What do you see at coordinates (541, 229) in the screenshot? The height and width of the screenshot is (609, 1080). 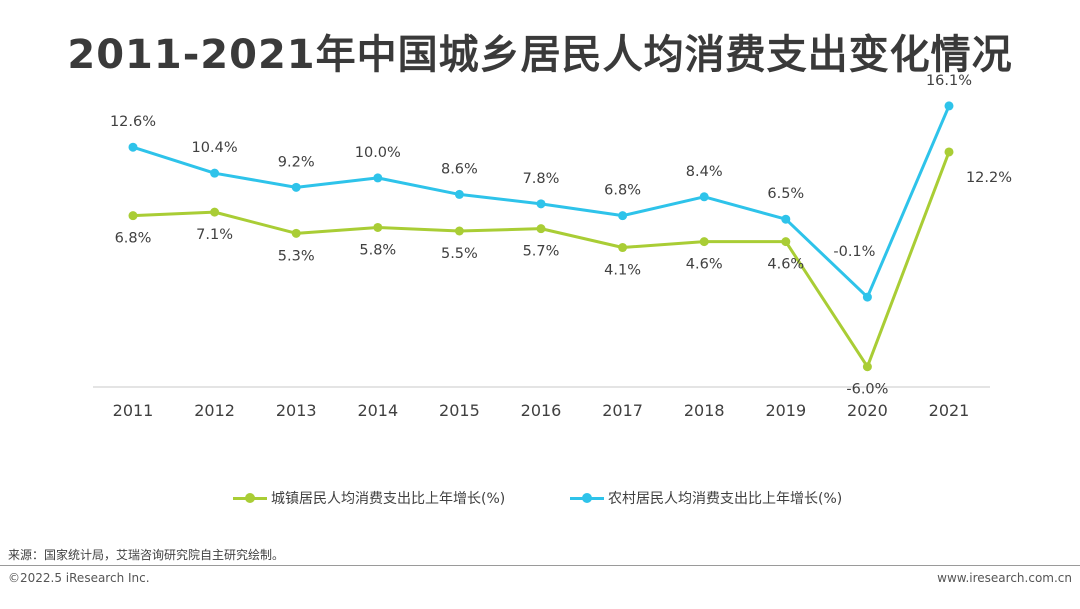 I see `data-point-s0-2016` at bounding box center [541, 229].